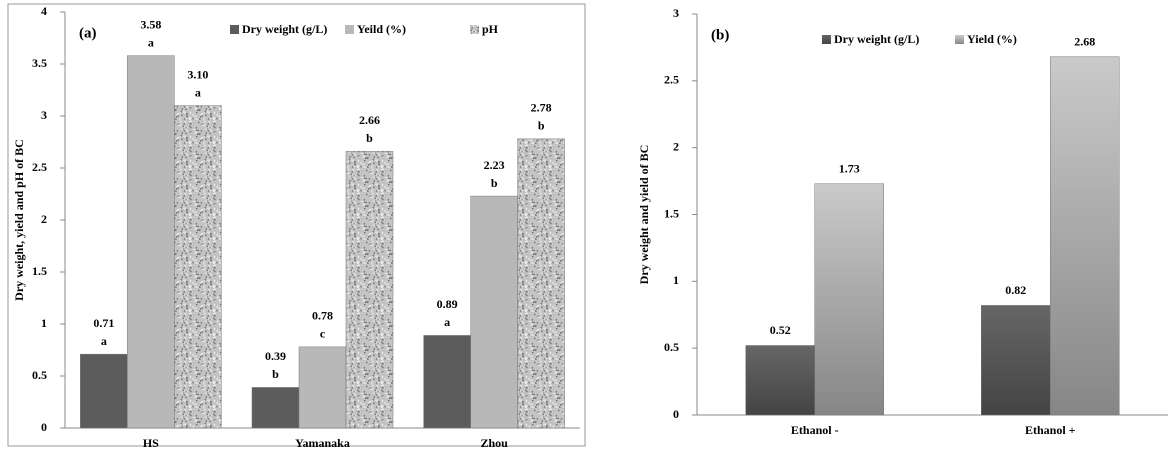  What do you see at coordinates (197, 74) in the screenshot?
I see `value-label: 3.10` at bounding box center [197, 74].